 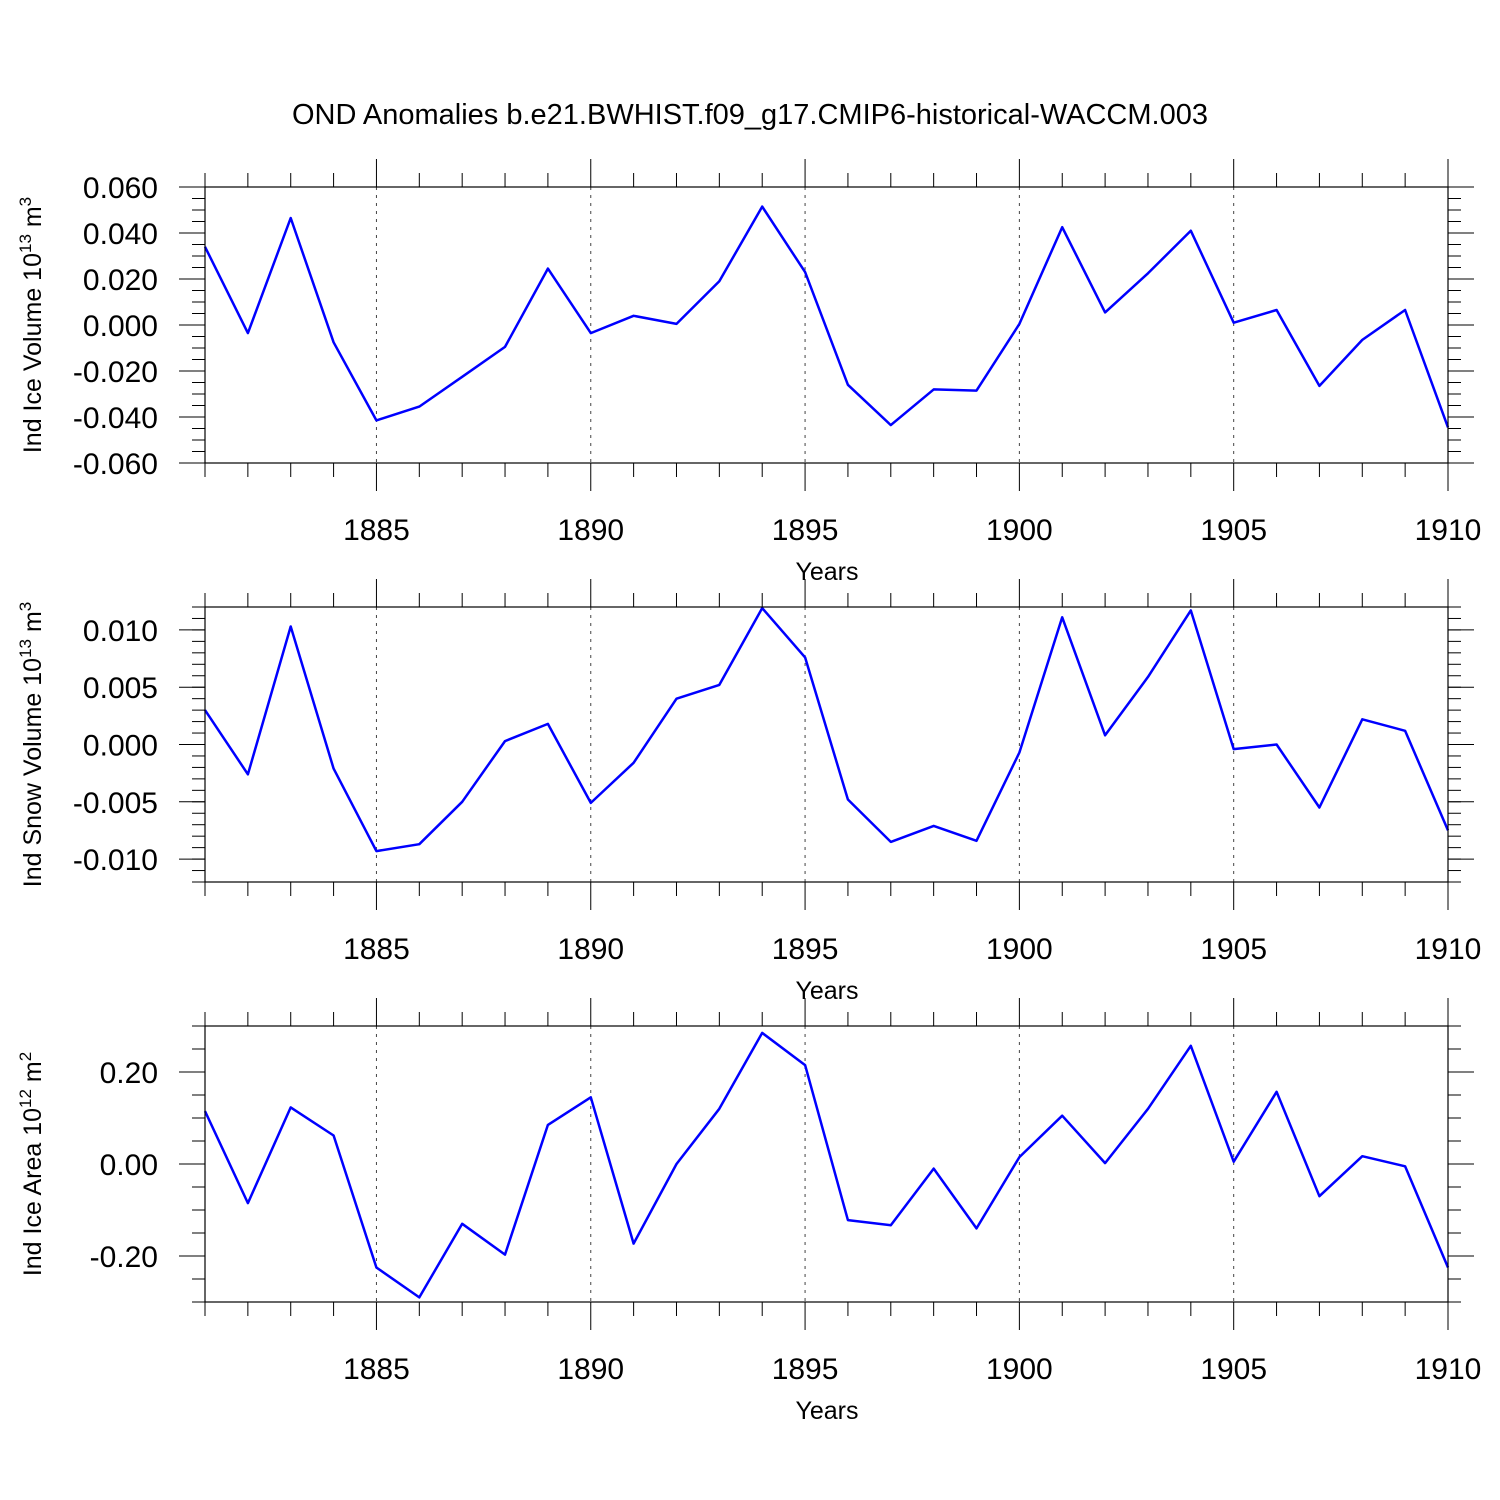 What do you see at coordinates (33, 1192) in the screenshot?
I see `y-axis-label-main: Ind Ice Area 10` at bounding box center [33, 1192].